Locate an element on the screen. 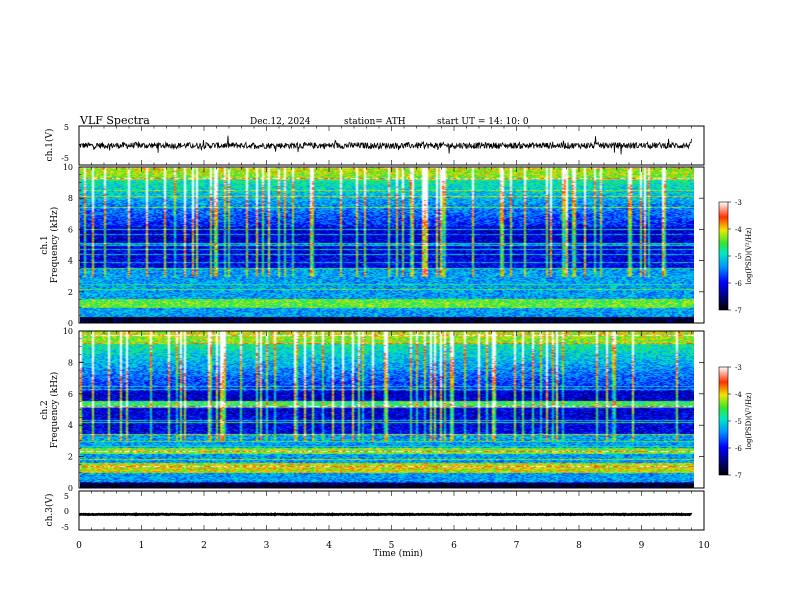  ch1-ylabel: ch.1(V) is located at coordinates (49, 145).